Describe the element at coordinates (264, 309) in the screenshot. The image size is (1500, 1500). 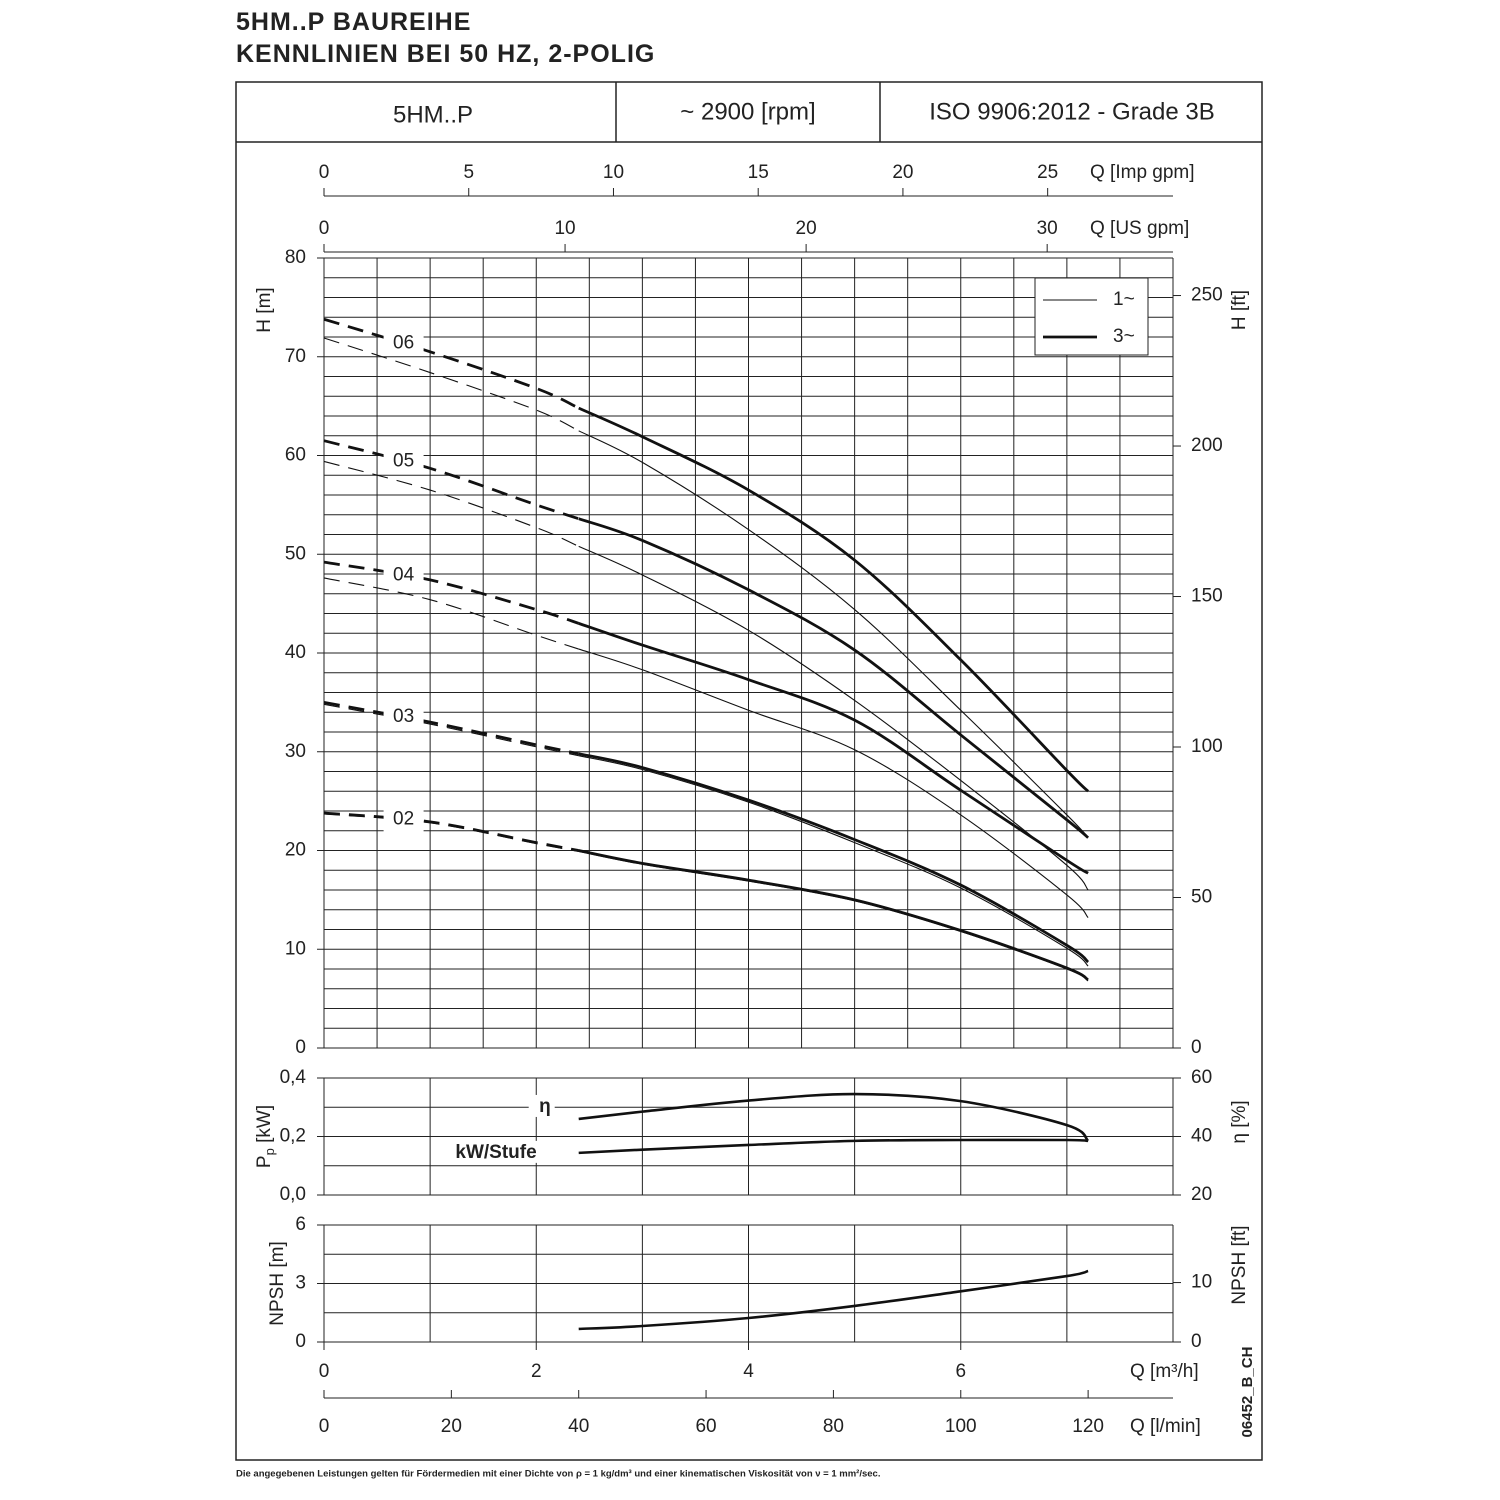
I see `y-axis-label: H [m]` at that location.